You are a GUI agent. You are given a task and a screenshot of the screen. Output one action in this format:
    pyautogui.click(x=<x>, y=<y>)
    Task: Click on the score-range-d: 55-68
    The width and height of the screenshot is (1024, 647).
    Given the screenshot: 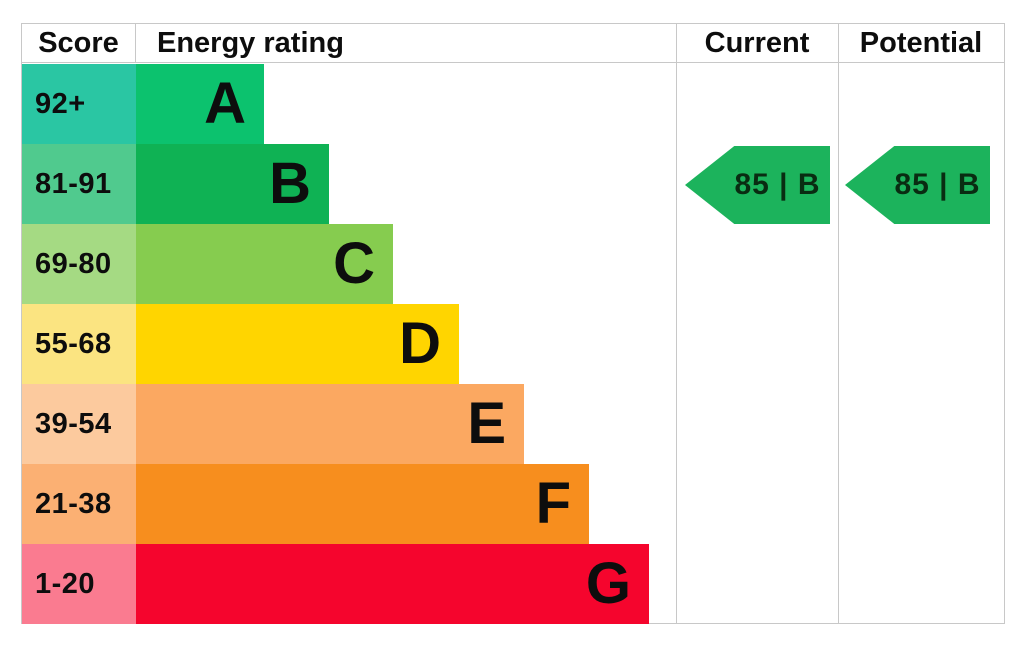 What is the action you would take?
    pyautogui.click(x=79, y=344)
    